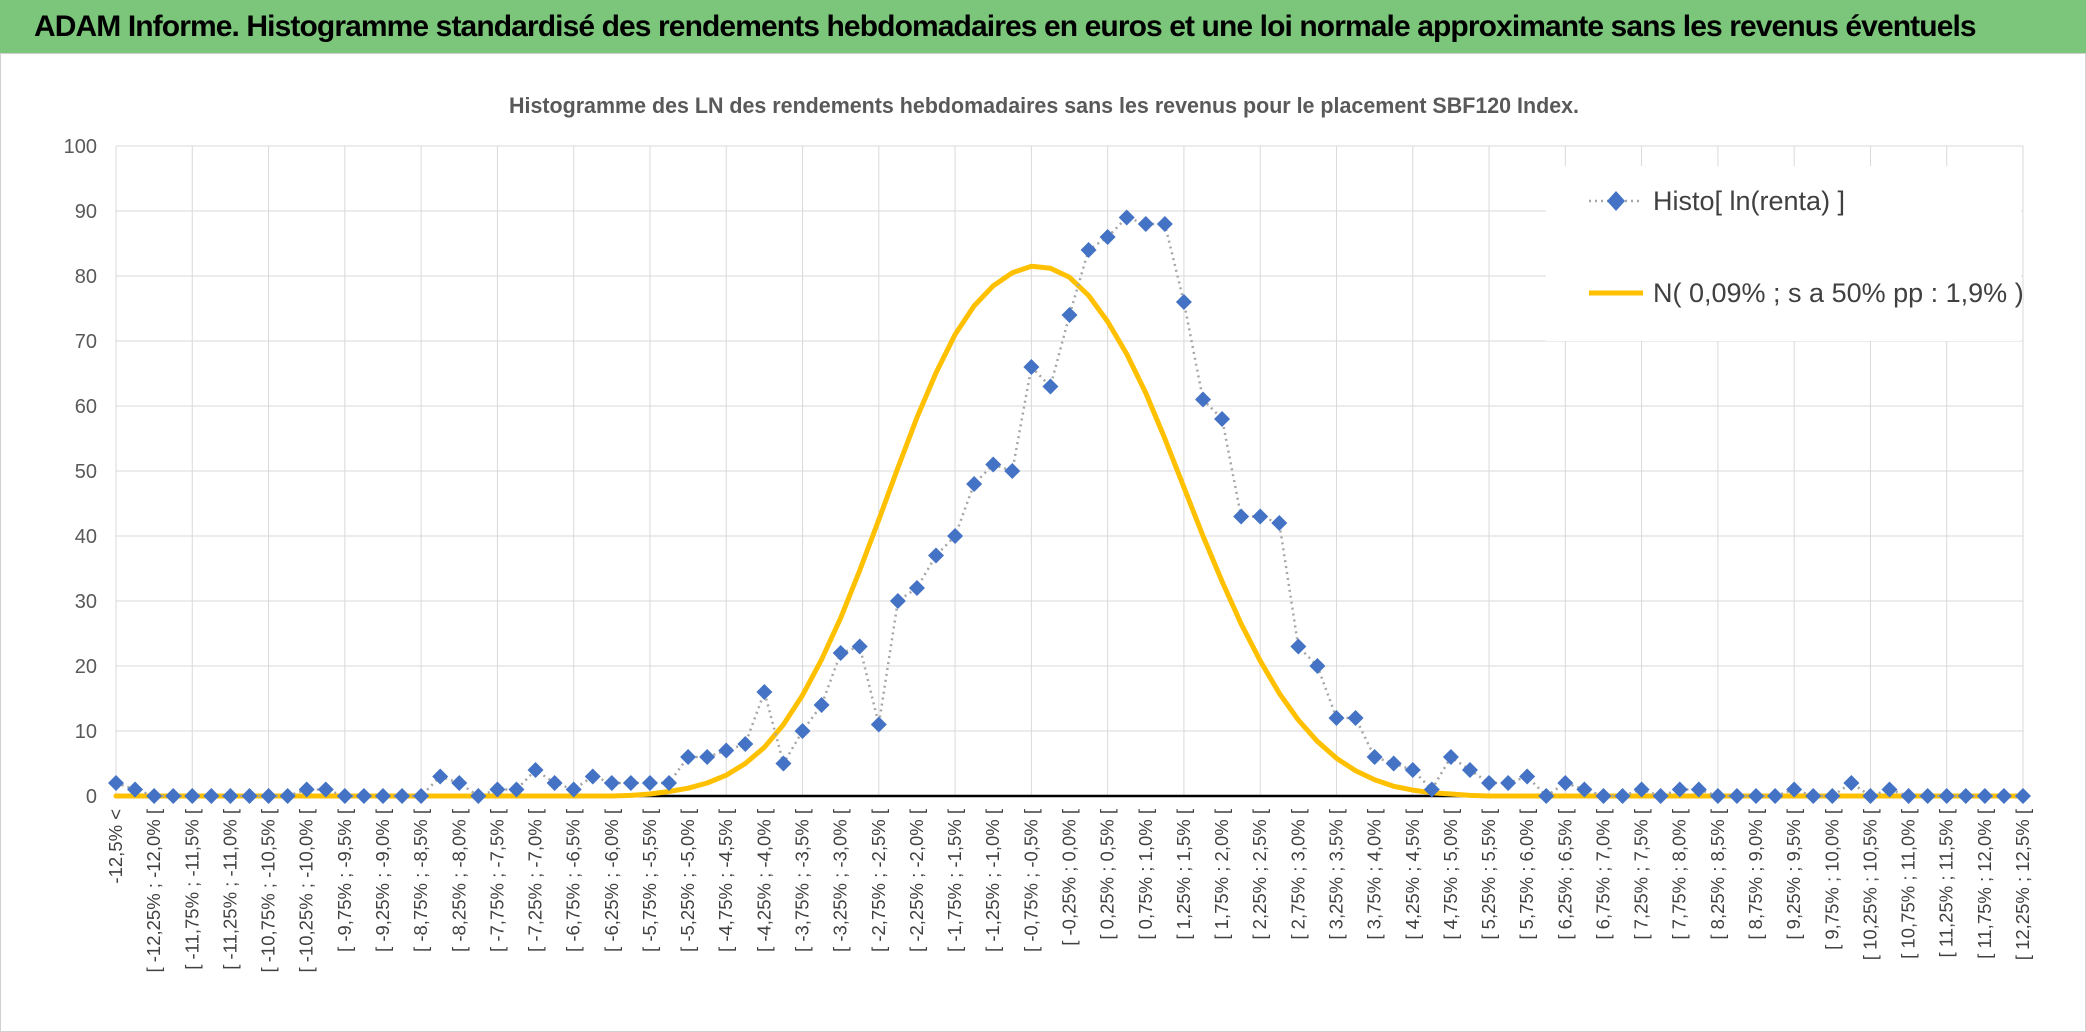  Describe the element at coordinates (1221, 874) in the screenshot. I see `x-tick-label: [ 1,75% ; 2,0% [` at that location.